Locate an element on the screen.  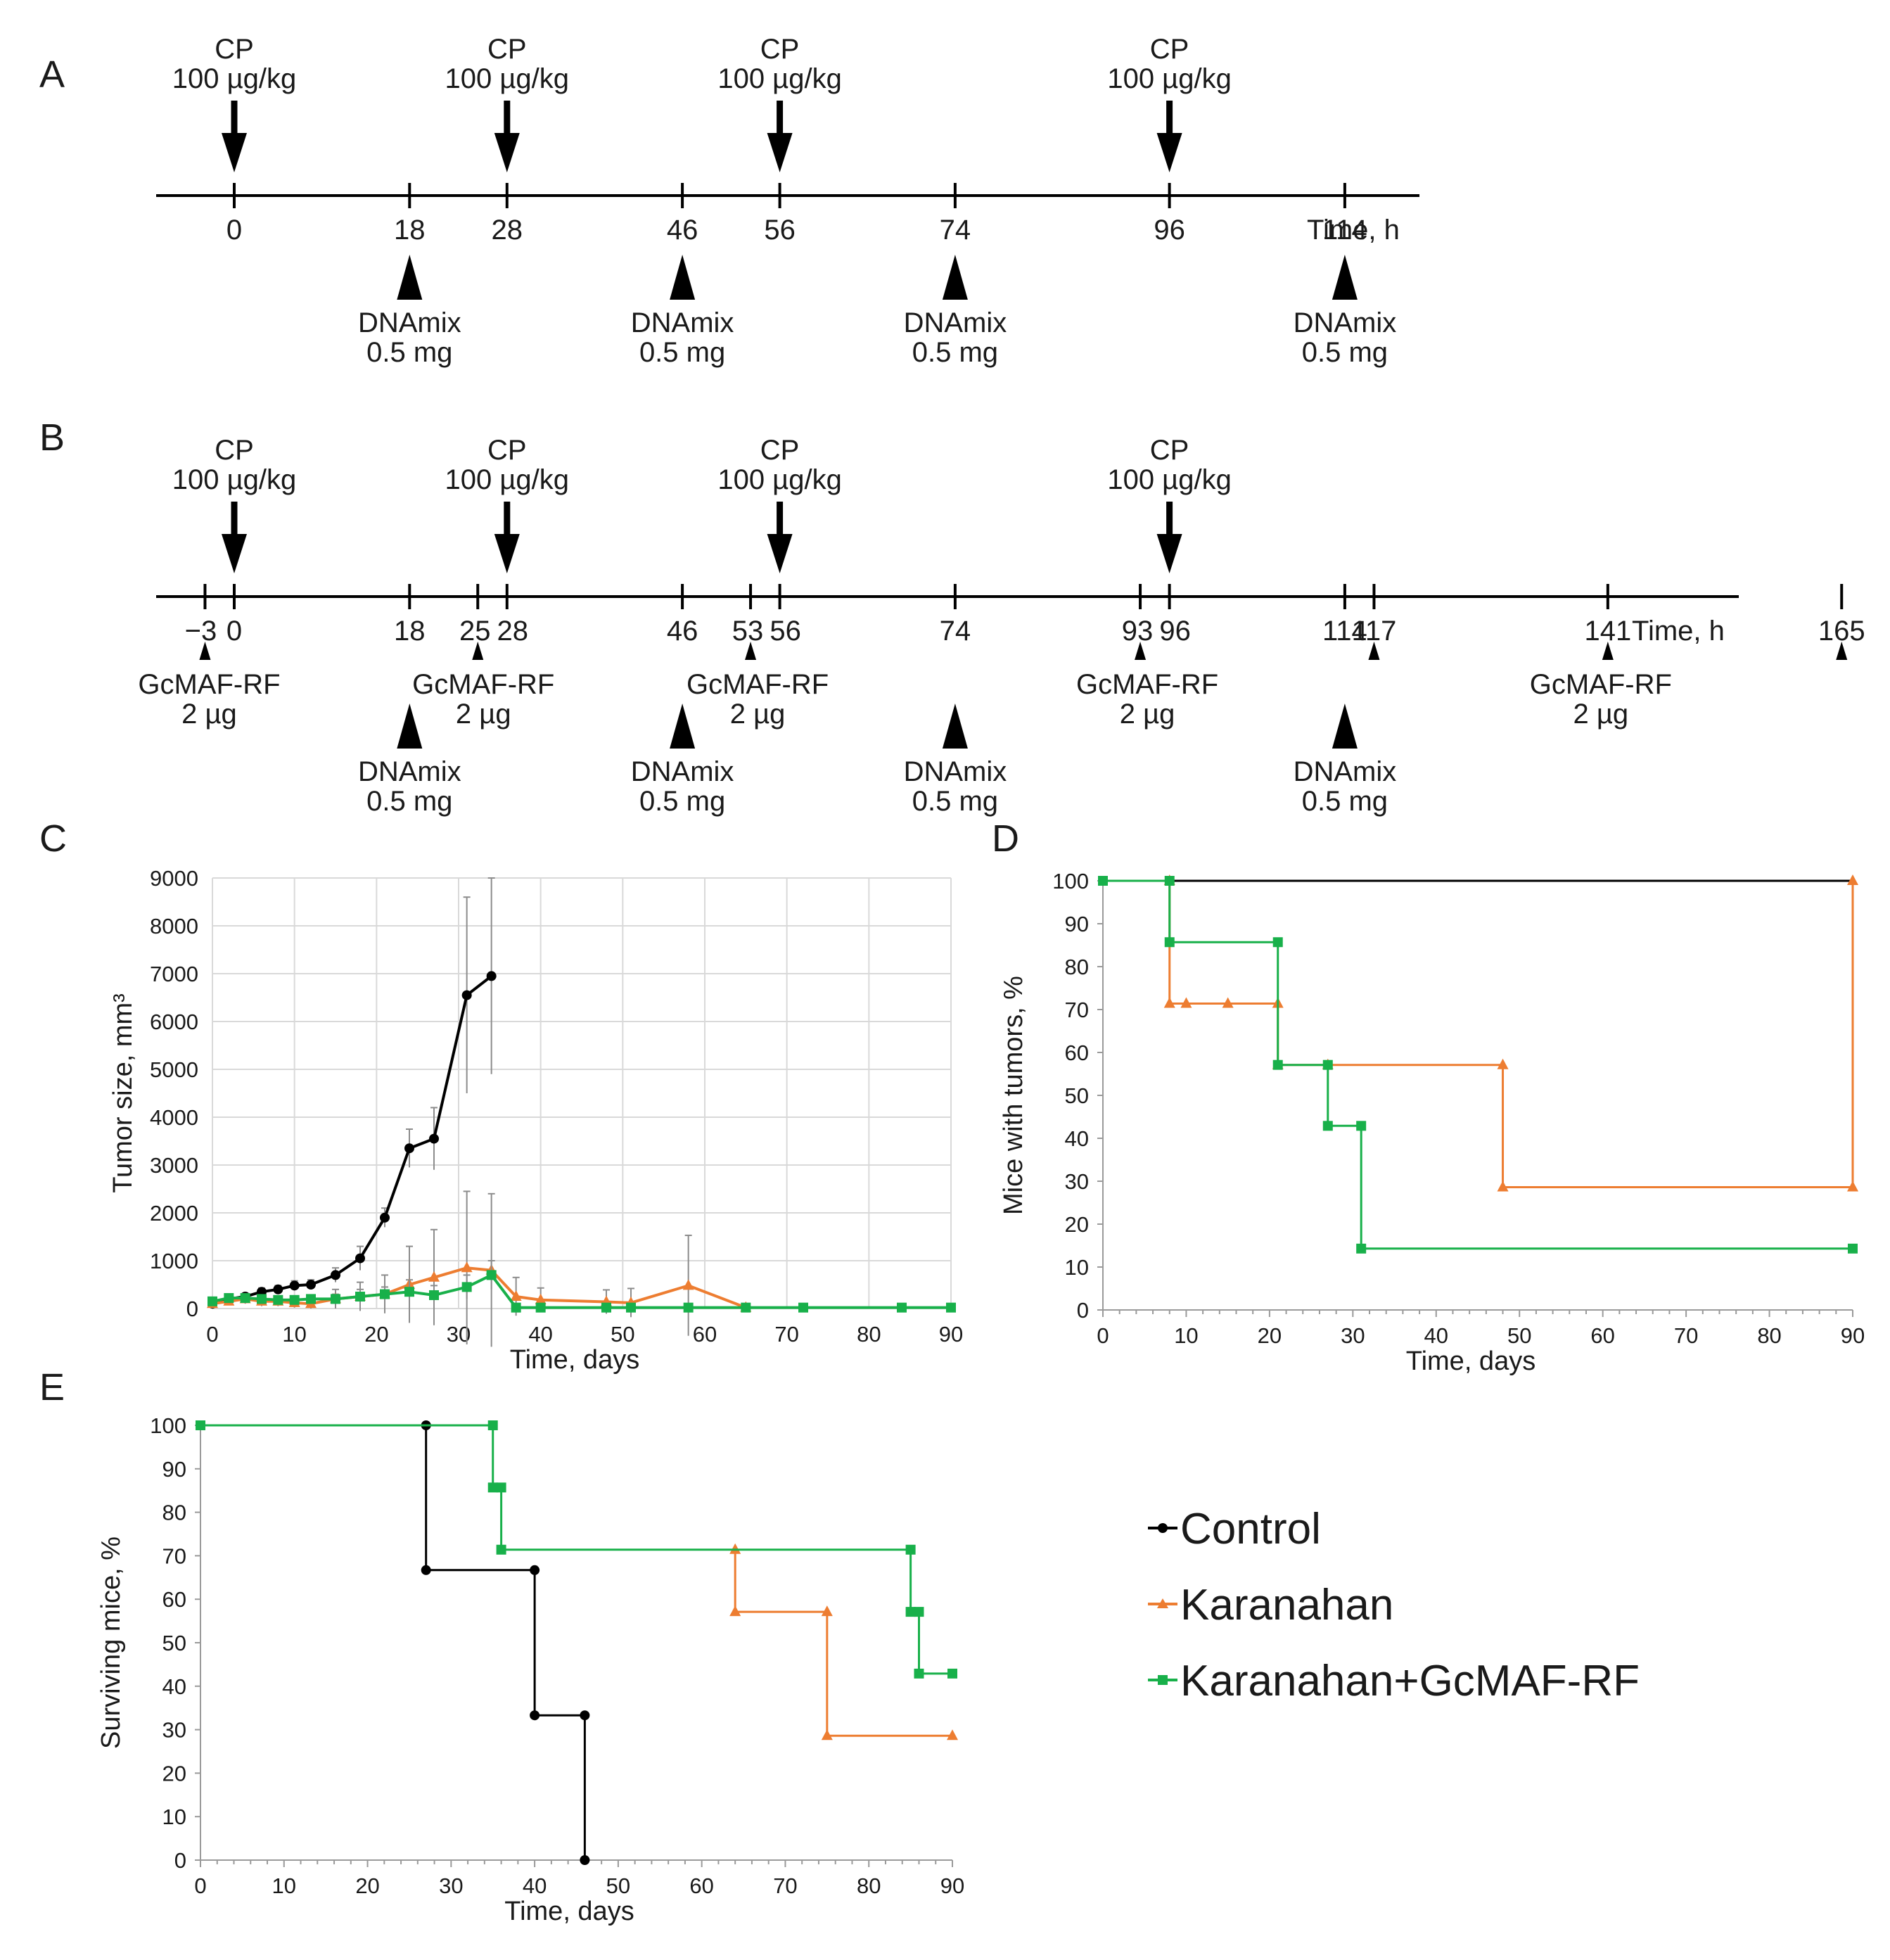
timeline-tick-label: 74 is located at coordinates (955, 231).